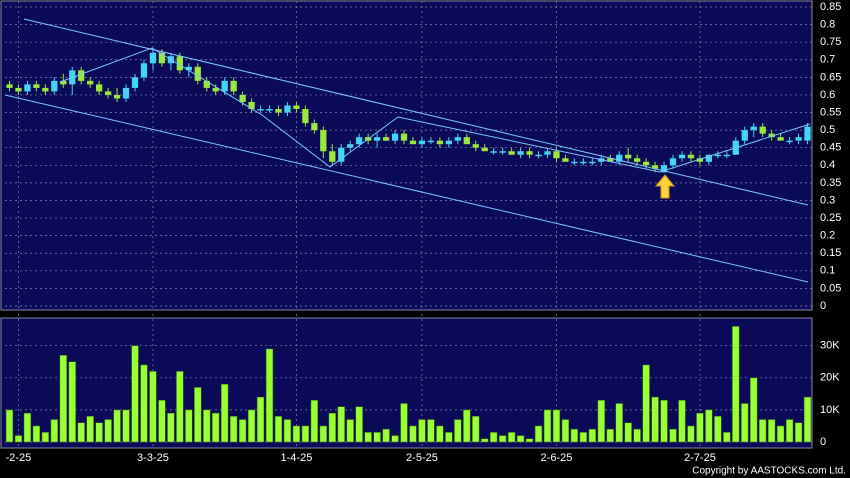 This screenshot has height=478, width=850. Describe the element at coordinates (830, 42) in the screenshot. I see `y-tick-label: 0.75` at that location.